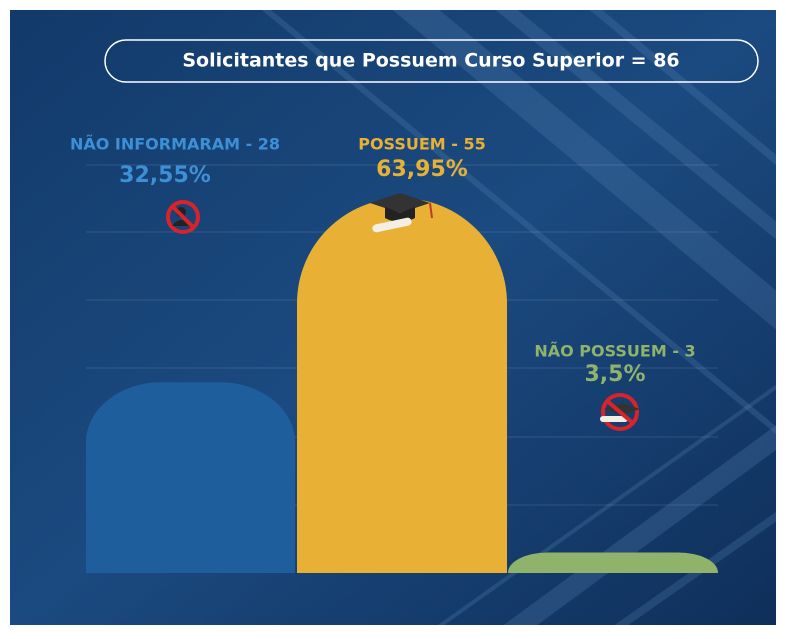  I want to click on title-pill, so click(431, 61).